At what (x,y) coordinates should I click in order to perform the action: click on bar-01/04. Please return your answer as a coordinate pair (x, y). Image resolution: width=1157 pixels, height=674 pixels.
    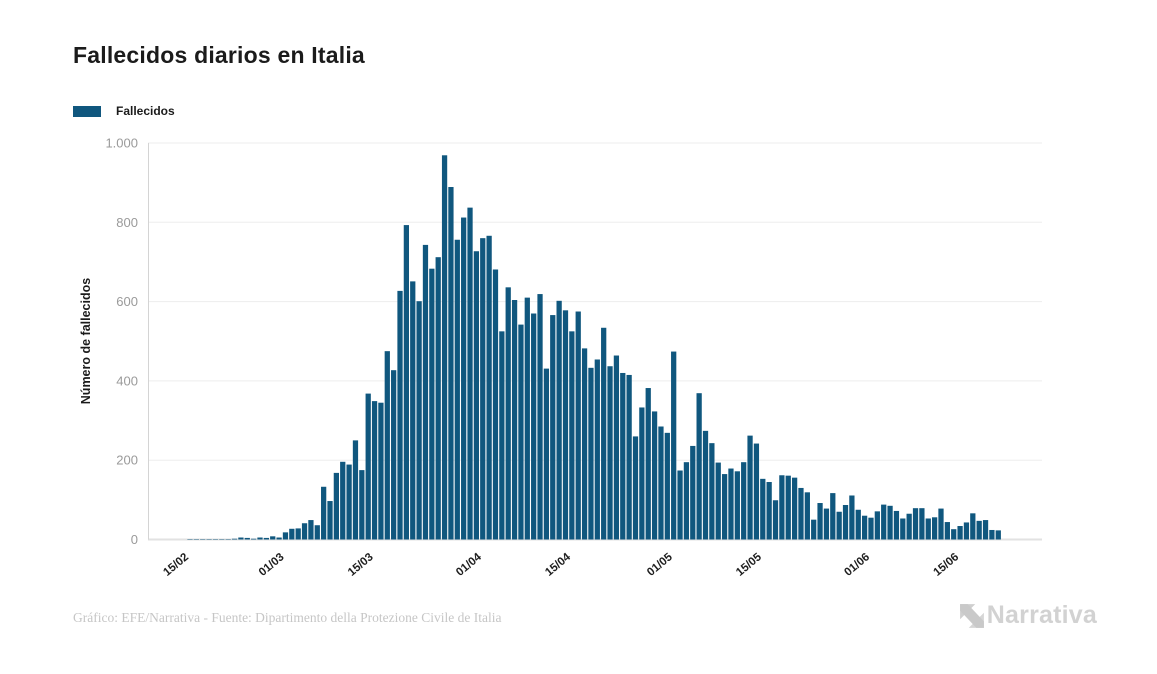
    Looking at the image, I should click on (476, 395).